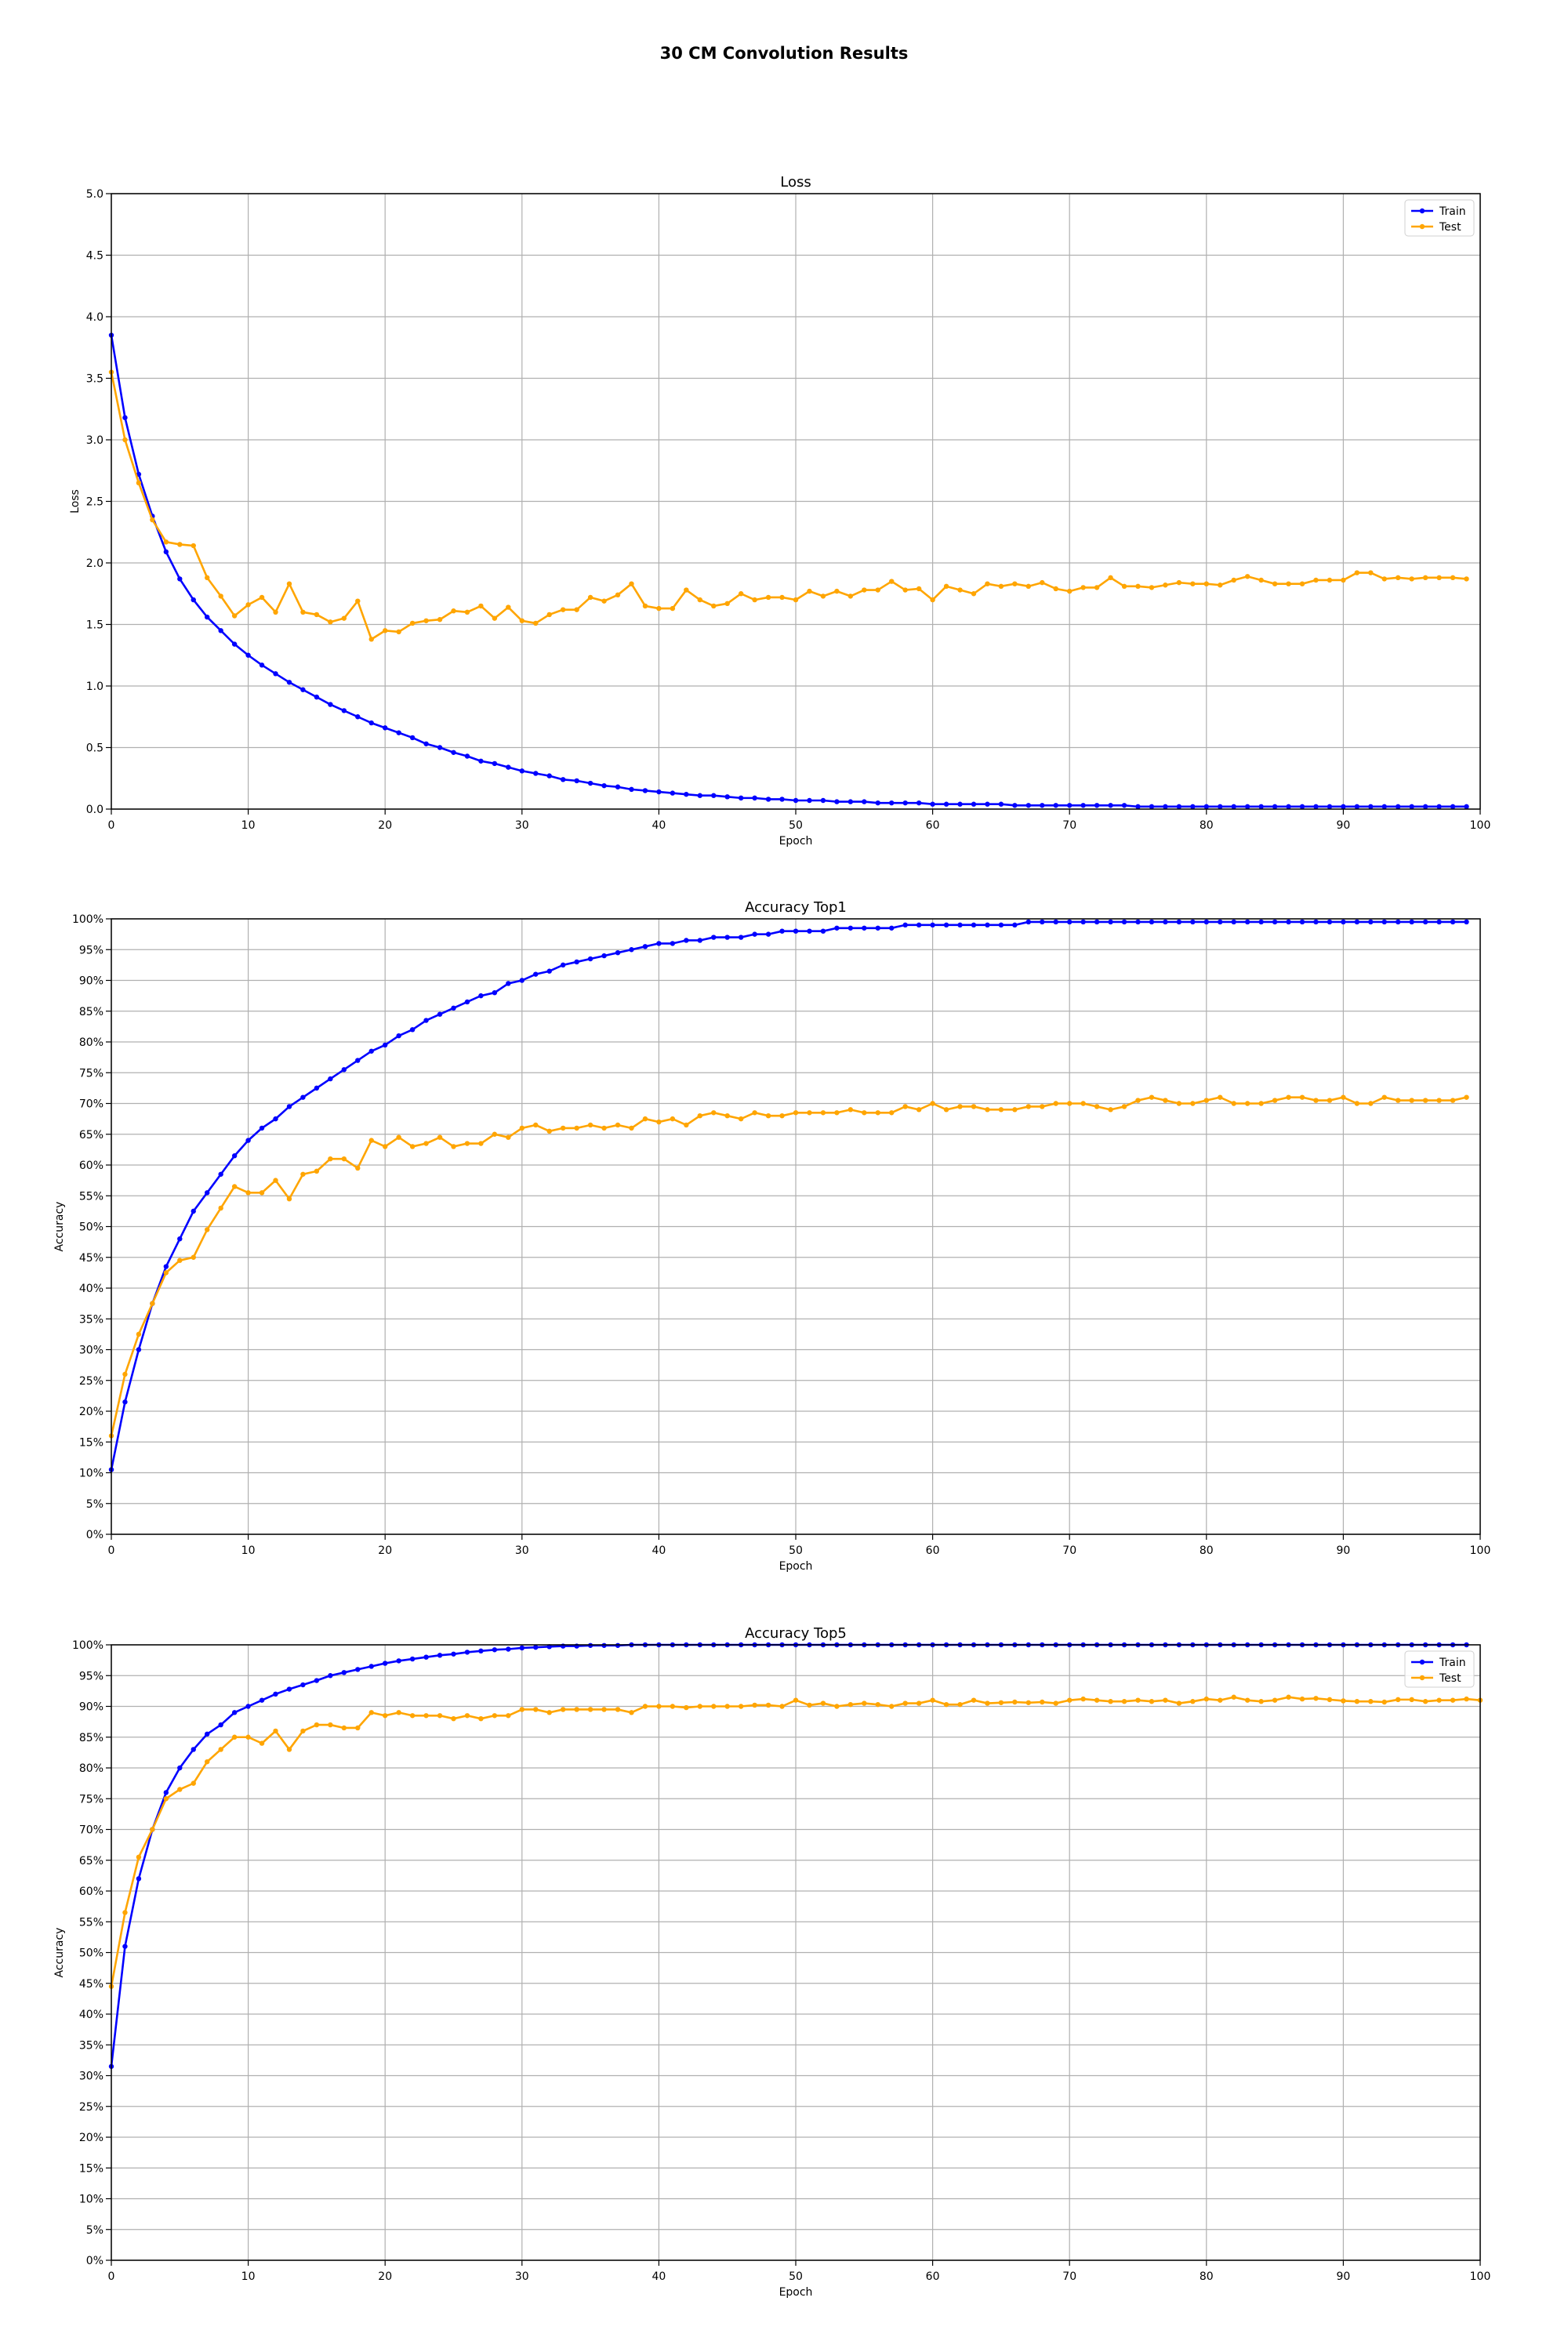 The width and height of the screenshot is (1568, 2352). What do you see at coordinates (933, 2276) in the screenshot?
I see `x-tick-label: 60` at bounding box center [933, 2276].